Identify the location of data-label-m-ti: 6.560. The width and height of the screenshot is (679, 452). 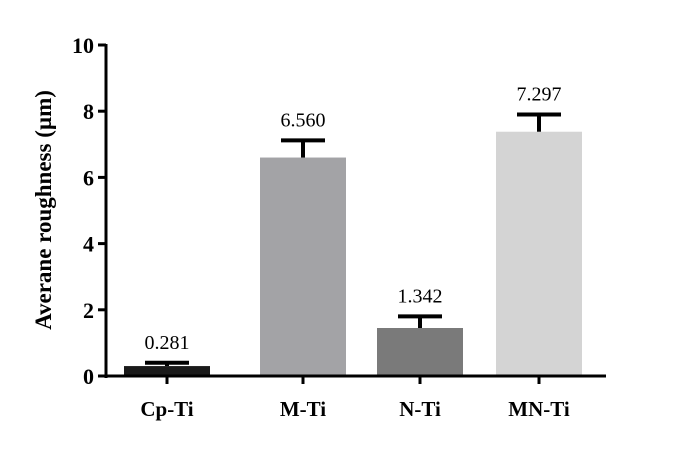
(303, 120).